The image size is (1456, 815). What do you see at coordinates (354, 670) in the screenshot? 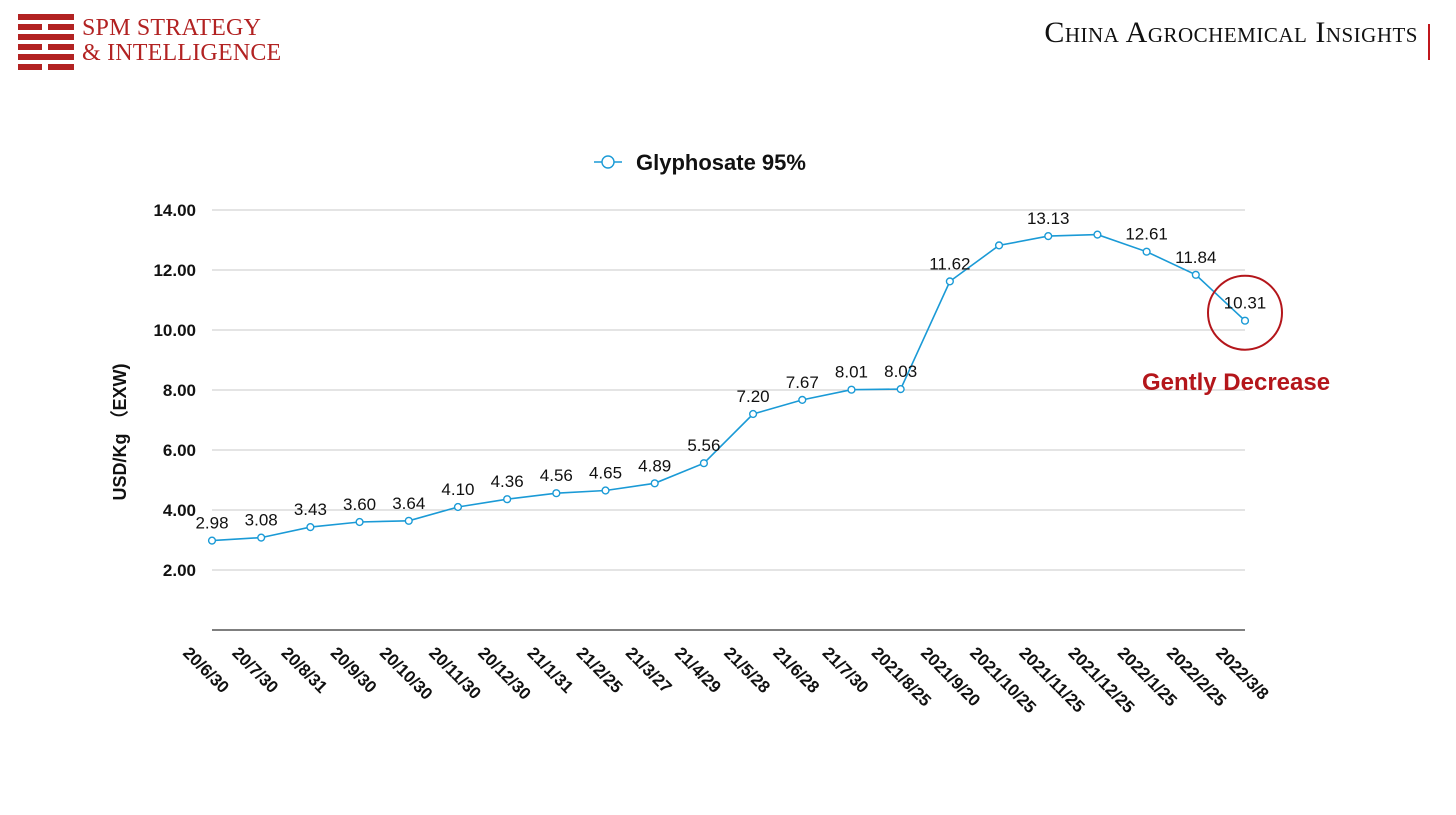
I see `x-tick-label: 20/9/30` at bounding box center [354, 670].